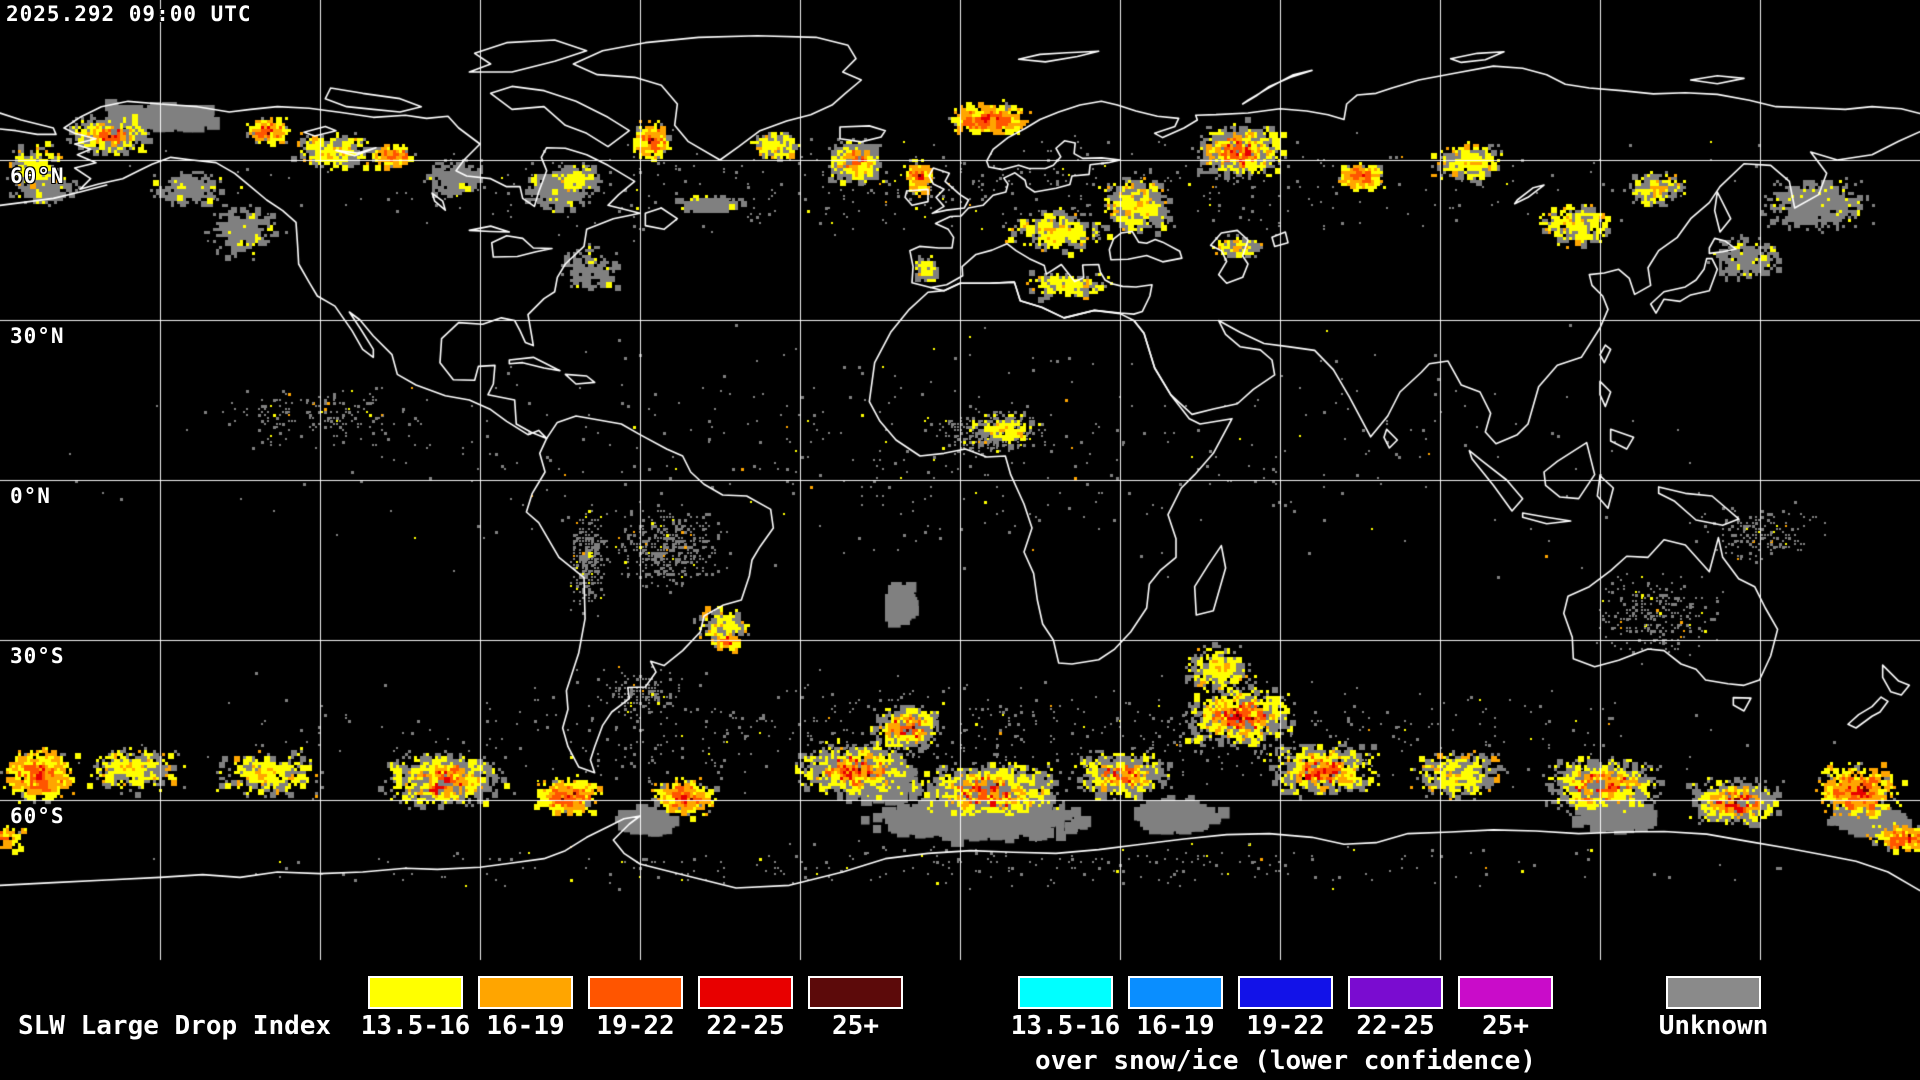 The width and height of the screenshot is (1920, 1080). I want to click on lat-label-60s: 60°S, so click(37, 816).